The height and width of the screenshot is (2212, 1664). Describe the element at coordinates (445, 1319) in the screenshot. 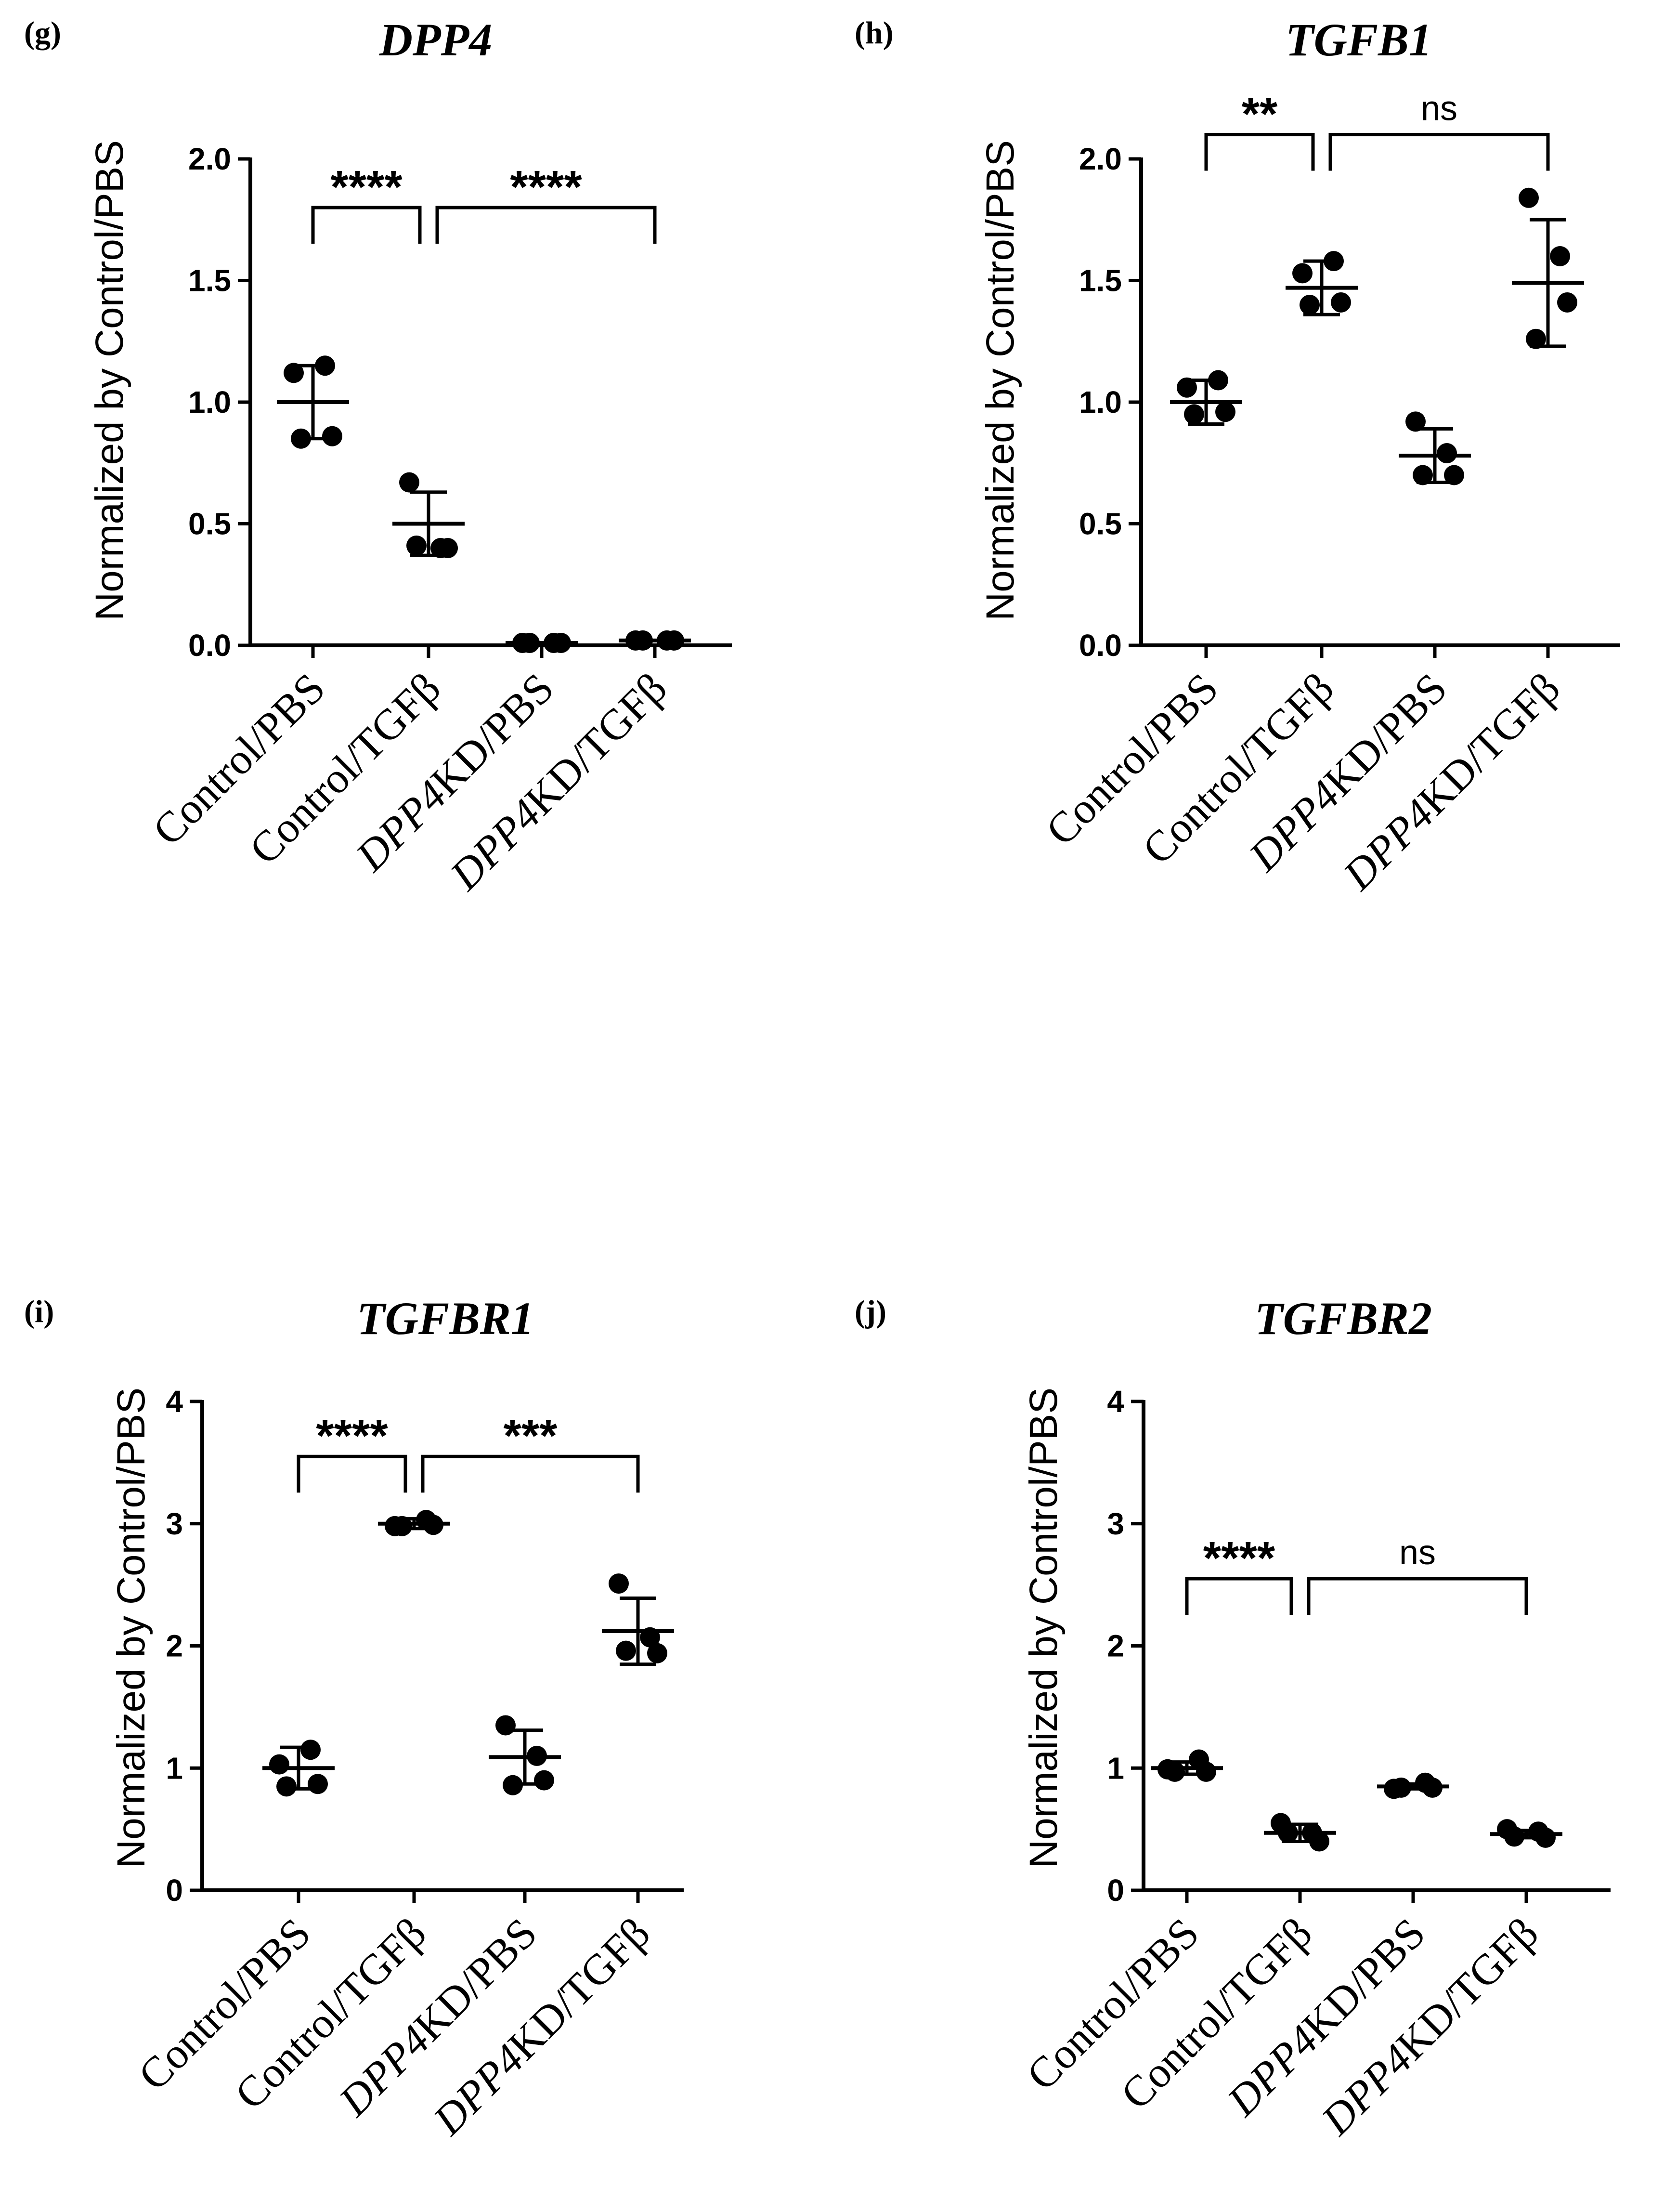

I see `chart-title: TGFBR1` at that location.